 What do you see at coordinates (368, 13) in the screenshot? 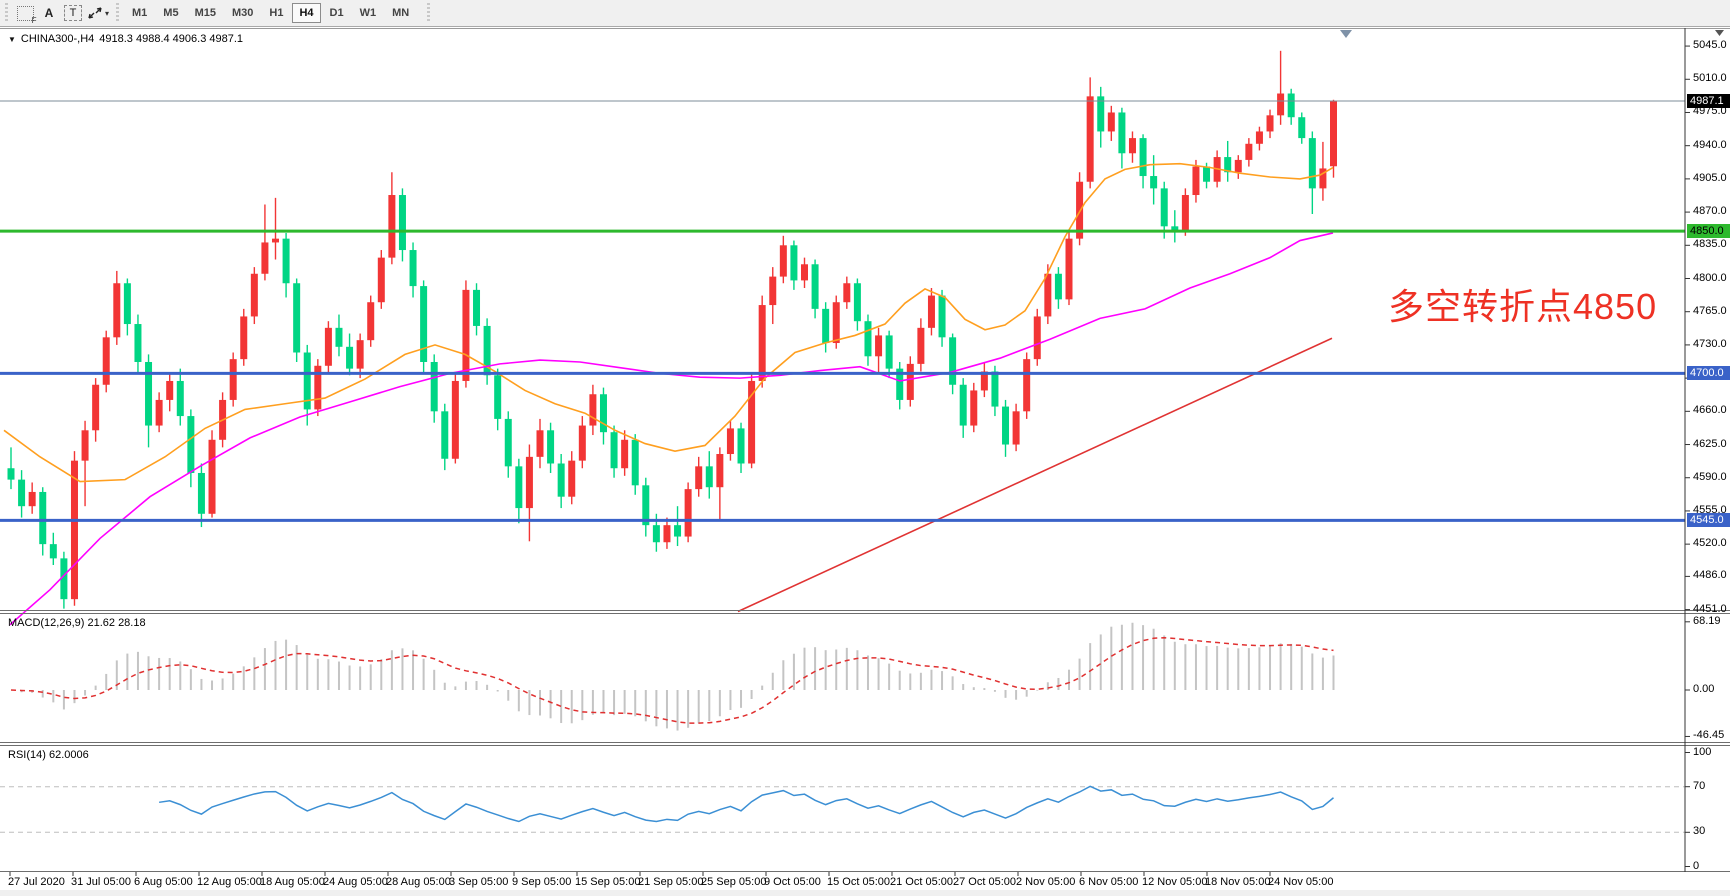
I see `timeframe-button-w1: W1` at bounding box center [368, 13].